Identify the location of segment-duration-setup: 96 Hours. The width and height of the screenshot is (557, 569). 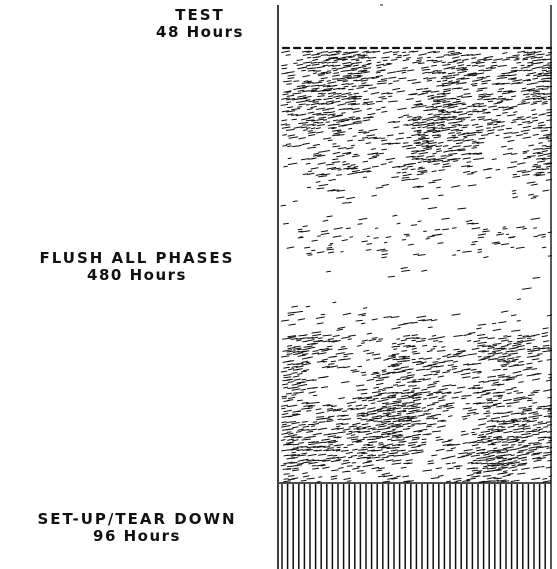
(137, 536).